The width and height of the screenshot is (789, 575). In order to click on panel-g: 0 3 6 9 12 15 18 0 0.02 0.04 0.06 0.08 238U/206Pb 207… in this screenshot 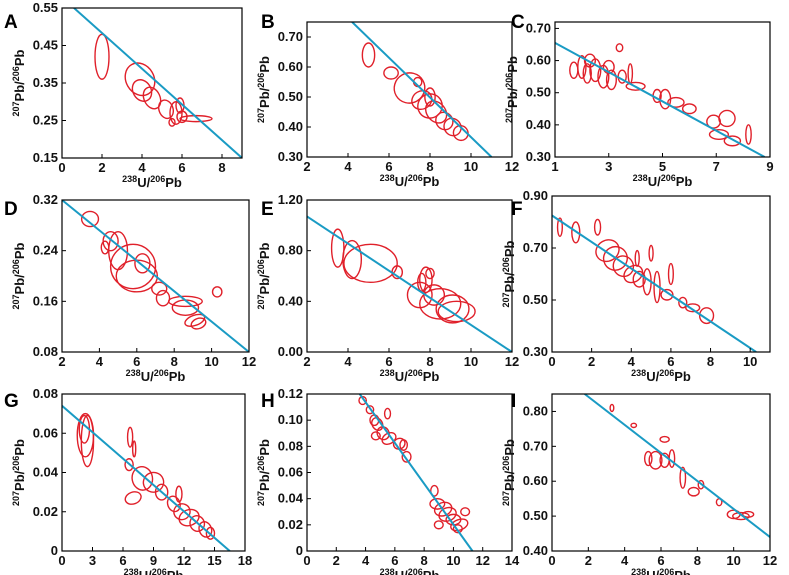, I will do `click(128, 480)`.